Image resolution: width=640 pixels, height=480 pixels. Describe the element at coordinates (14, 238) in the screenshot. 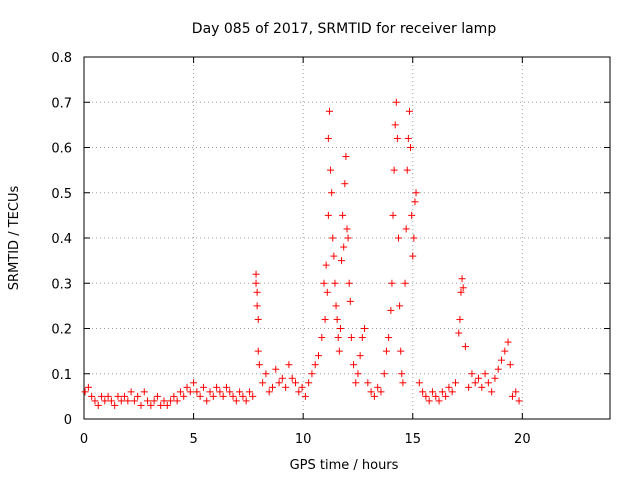

I see `y-axis-label: SRMTID / TECUs` at that location.